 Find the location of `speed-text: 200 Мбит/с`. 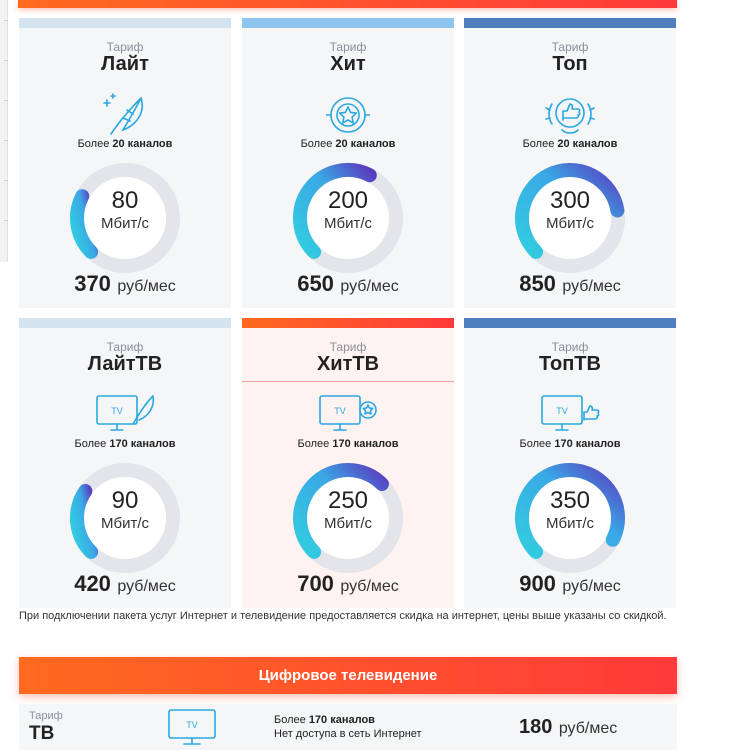

speed-text: 200 Мбит/с is located at coordinates (348, 211).